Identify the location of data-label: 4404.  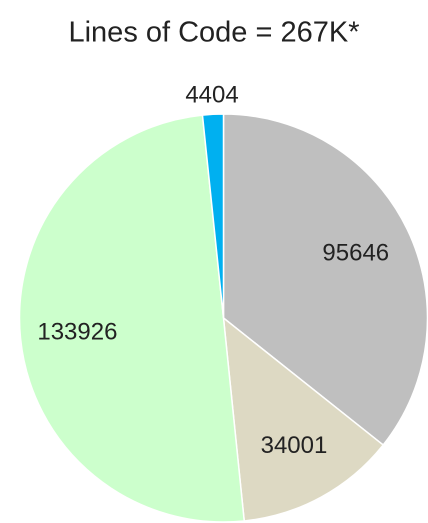
(211, 94).